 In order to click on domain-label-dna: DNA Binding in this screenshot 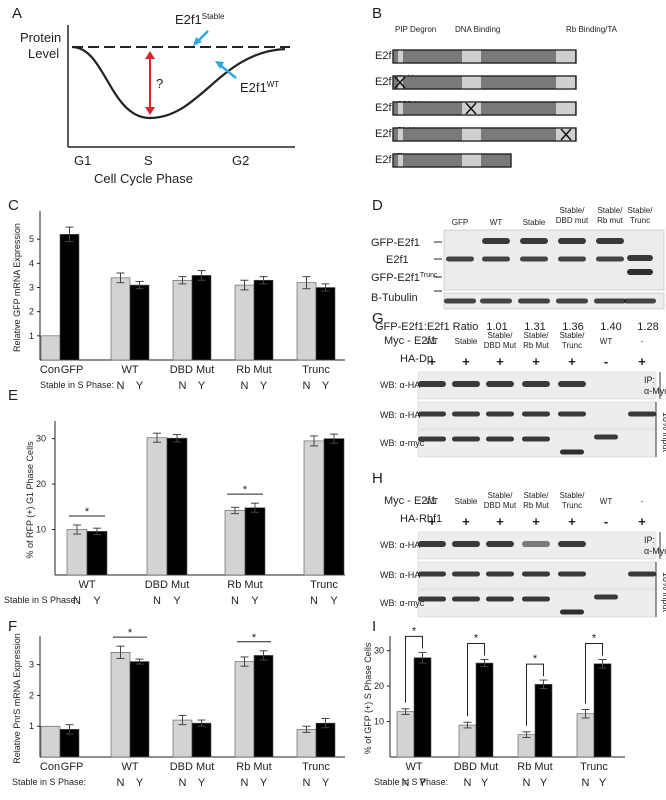, I will do `click(477, 29)`.